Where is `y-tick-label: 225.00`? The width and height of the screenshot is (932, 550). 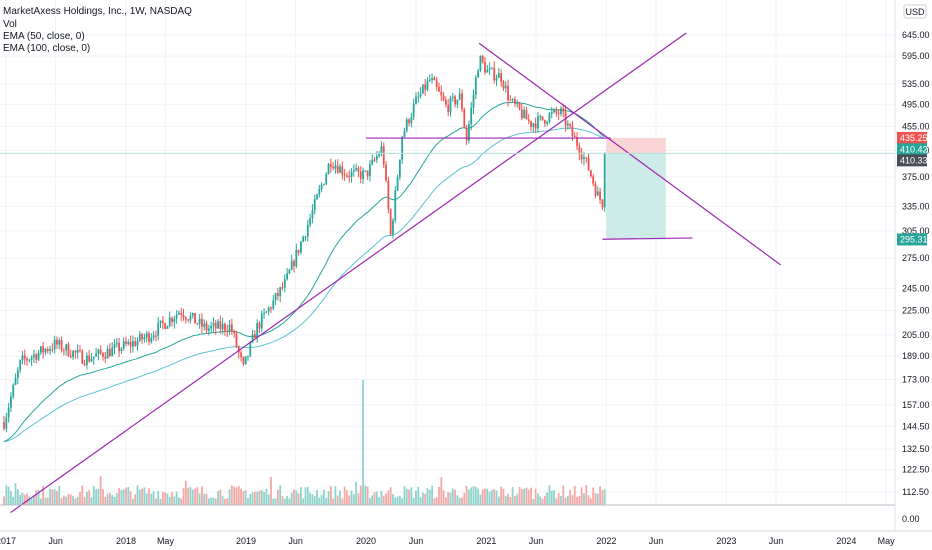 y-tick-label: 225.00 is located at coordinates (916, 311).